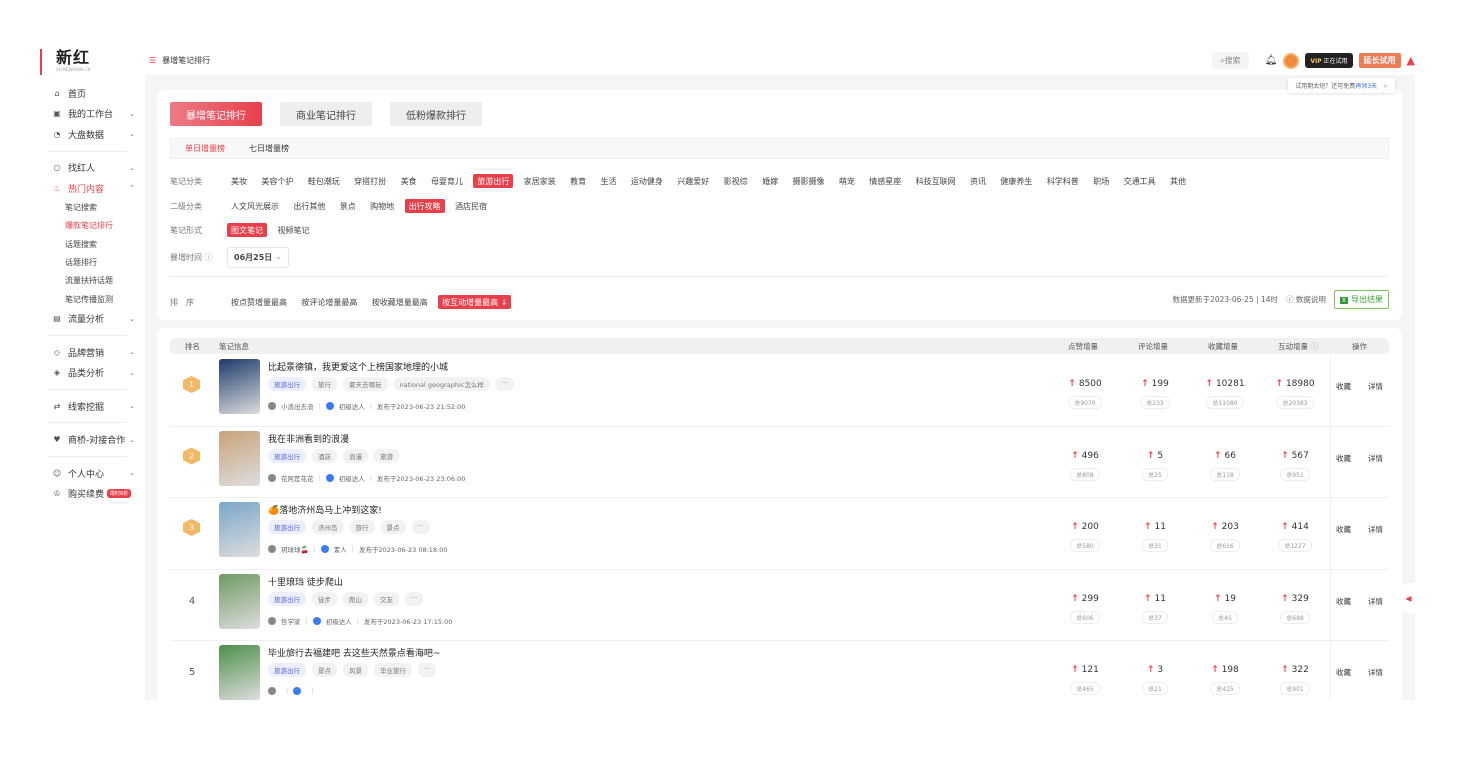  I want to click on note-tag: 济州岛, so click(328, 527).